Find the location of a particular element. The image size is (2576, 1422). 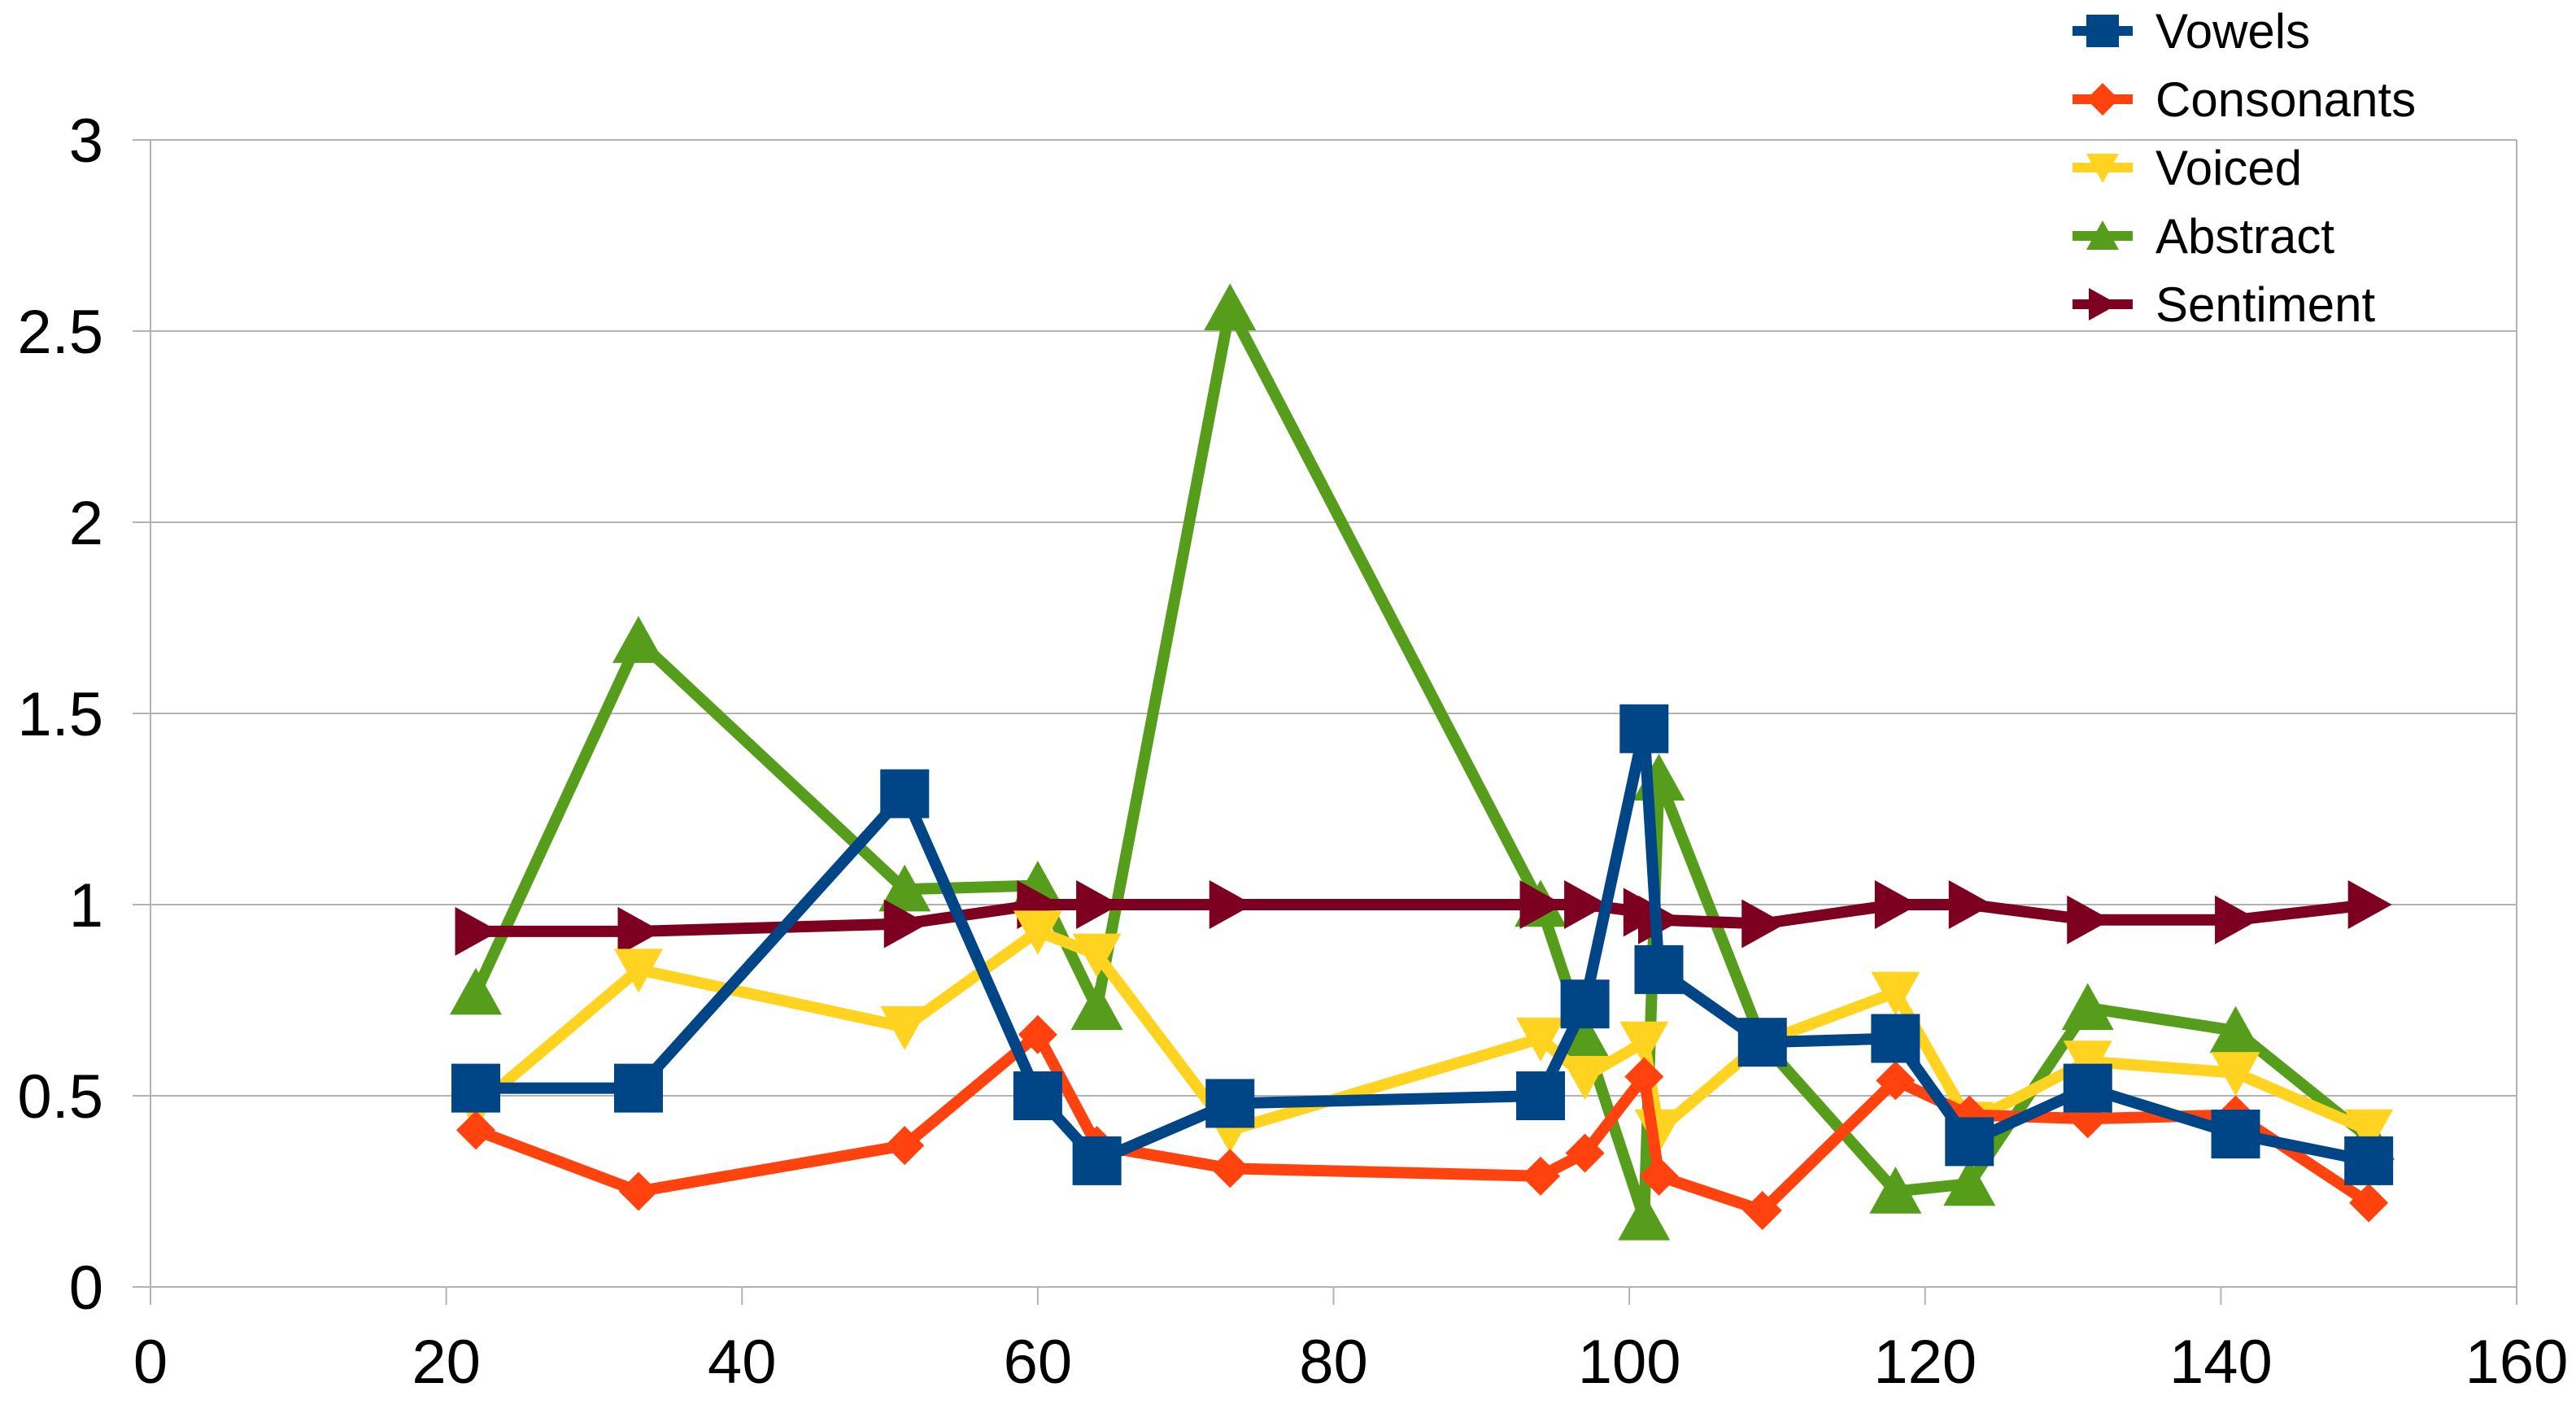

y-tick-label: 0.5 is located at coordinates (60, 1097).